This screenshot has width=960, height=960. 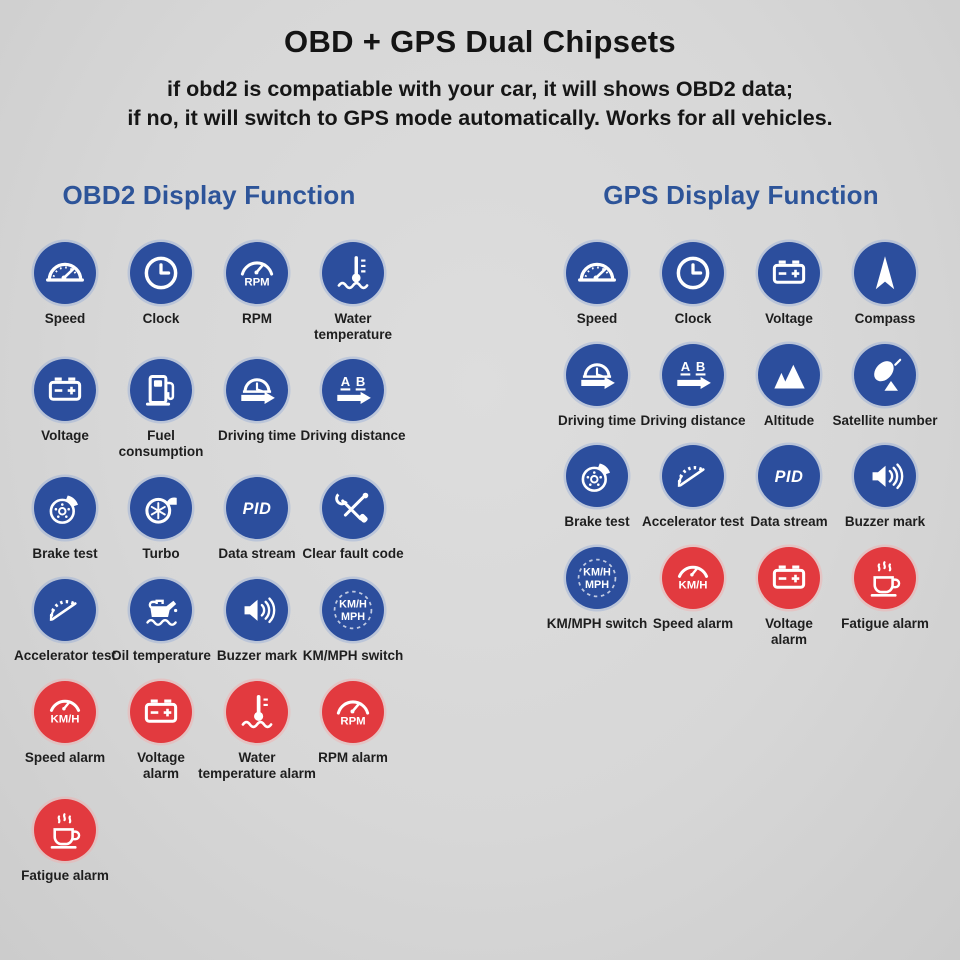 What do you see at coordinates (789, 522) in the screenshot?
I see `function-label: Data stream` at bounding box center [789, 522].